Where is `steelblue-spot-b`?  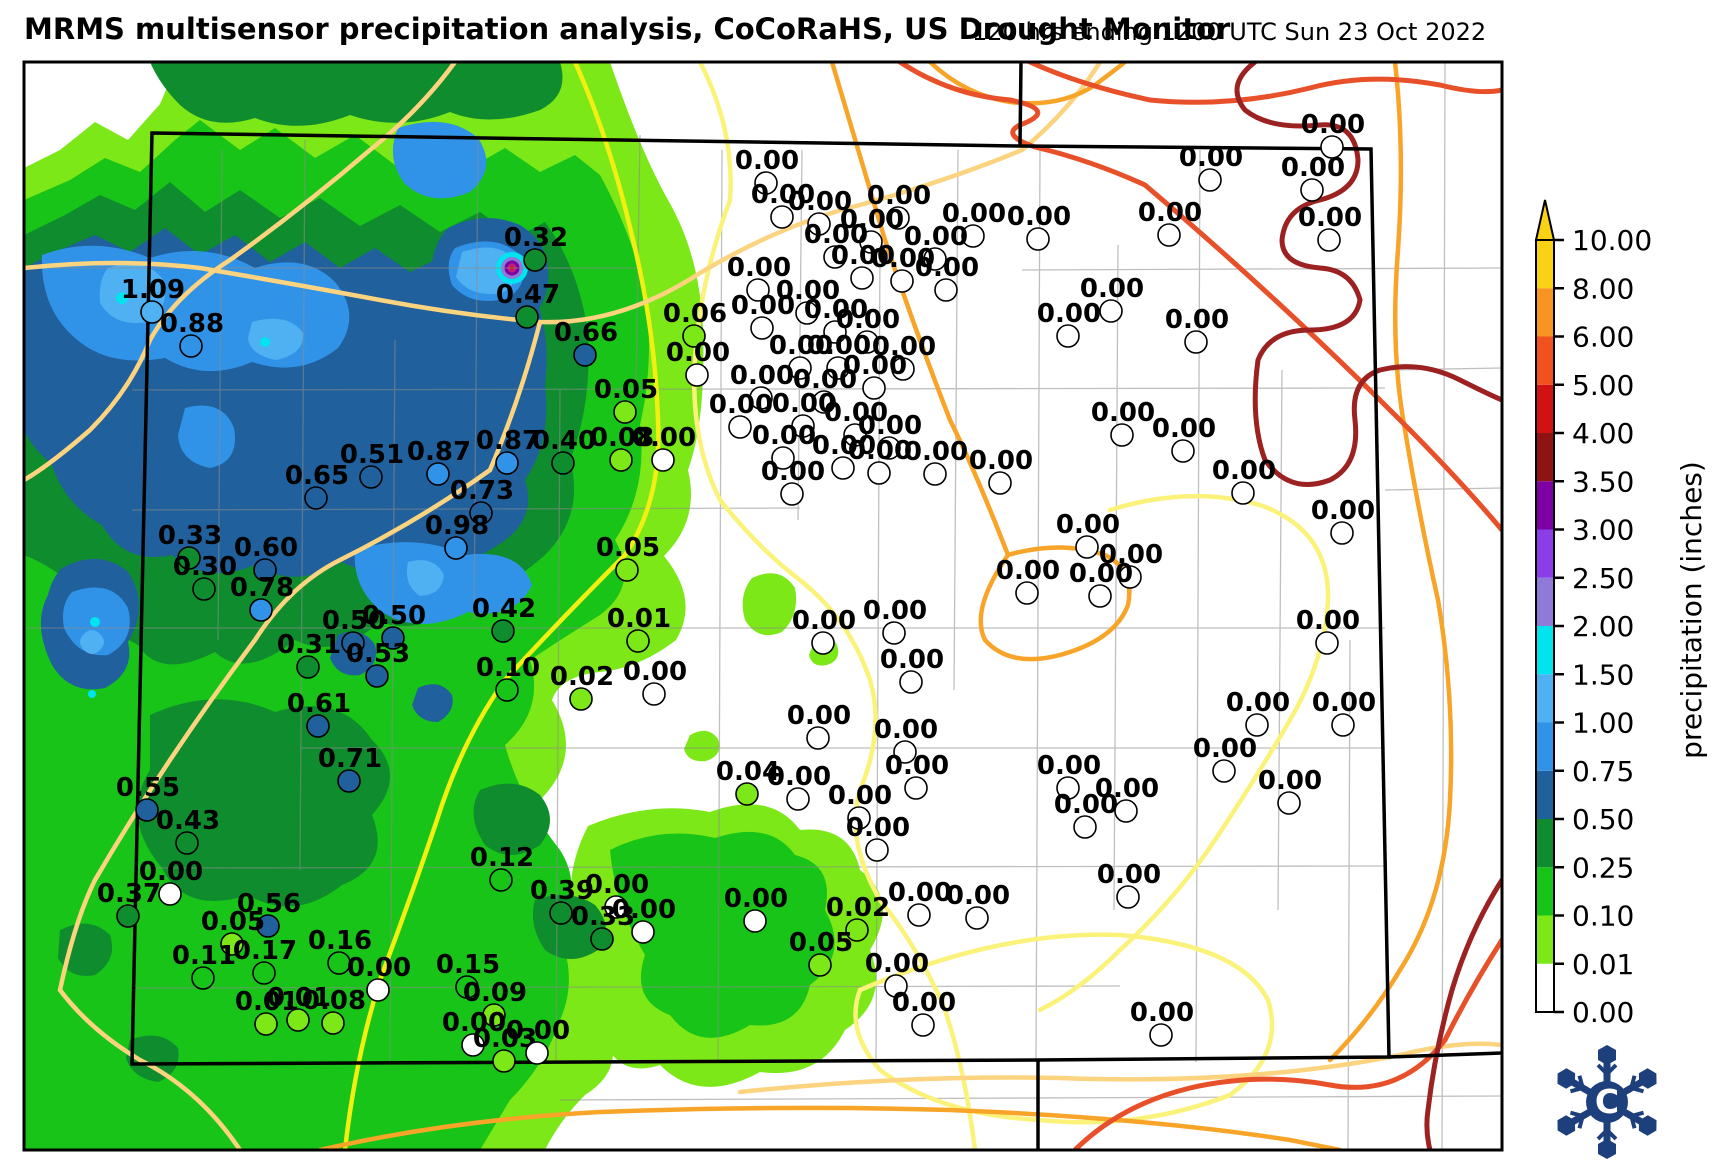 steelblue-spot-b is located at coordinates (432, 703).